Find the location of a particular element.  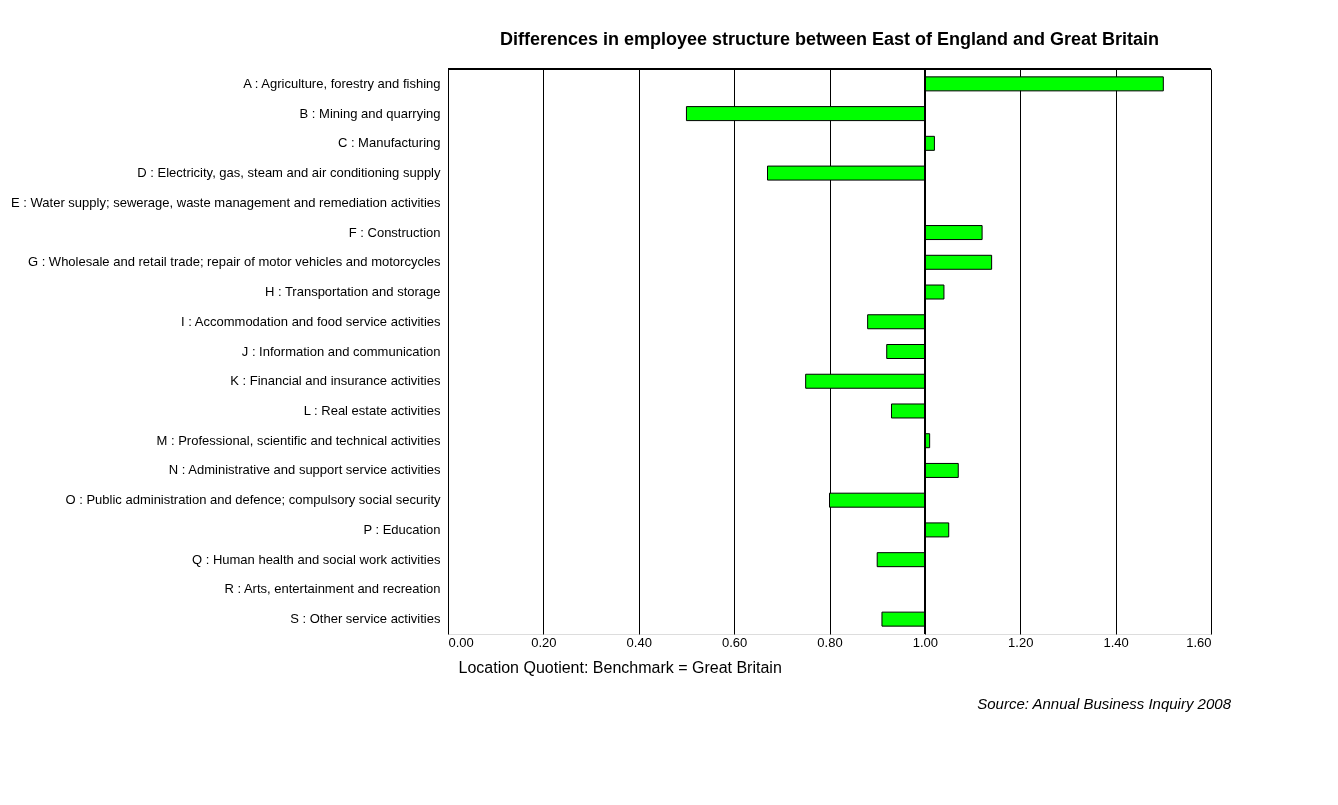

x-tick-label: 0.20 is located at coordinates (544, 642).